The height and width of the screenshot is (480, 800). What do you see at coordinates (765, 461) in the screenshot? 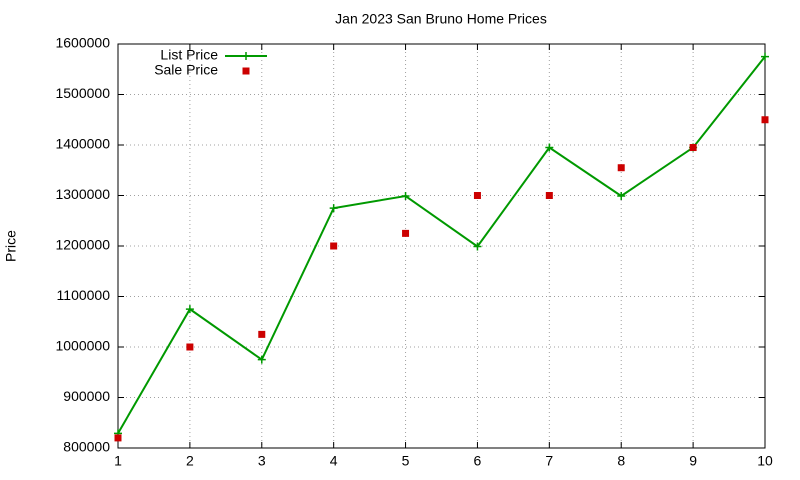
I see `x-tick-label: 10` at bounding box center [765, 461].